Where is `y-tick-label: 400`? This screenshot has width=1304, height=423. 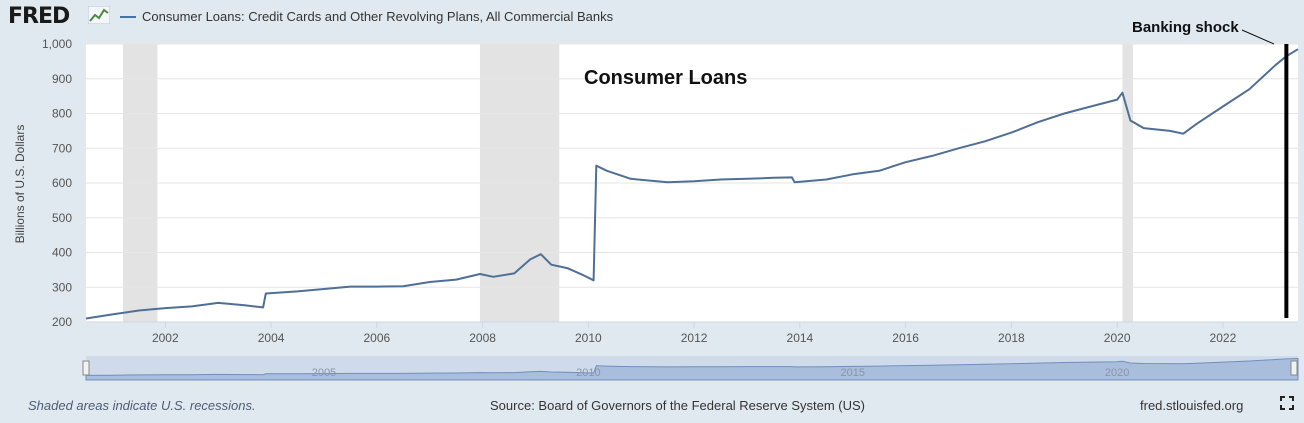
y-tick-label: 400 is located at coordinates (62, 253).